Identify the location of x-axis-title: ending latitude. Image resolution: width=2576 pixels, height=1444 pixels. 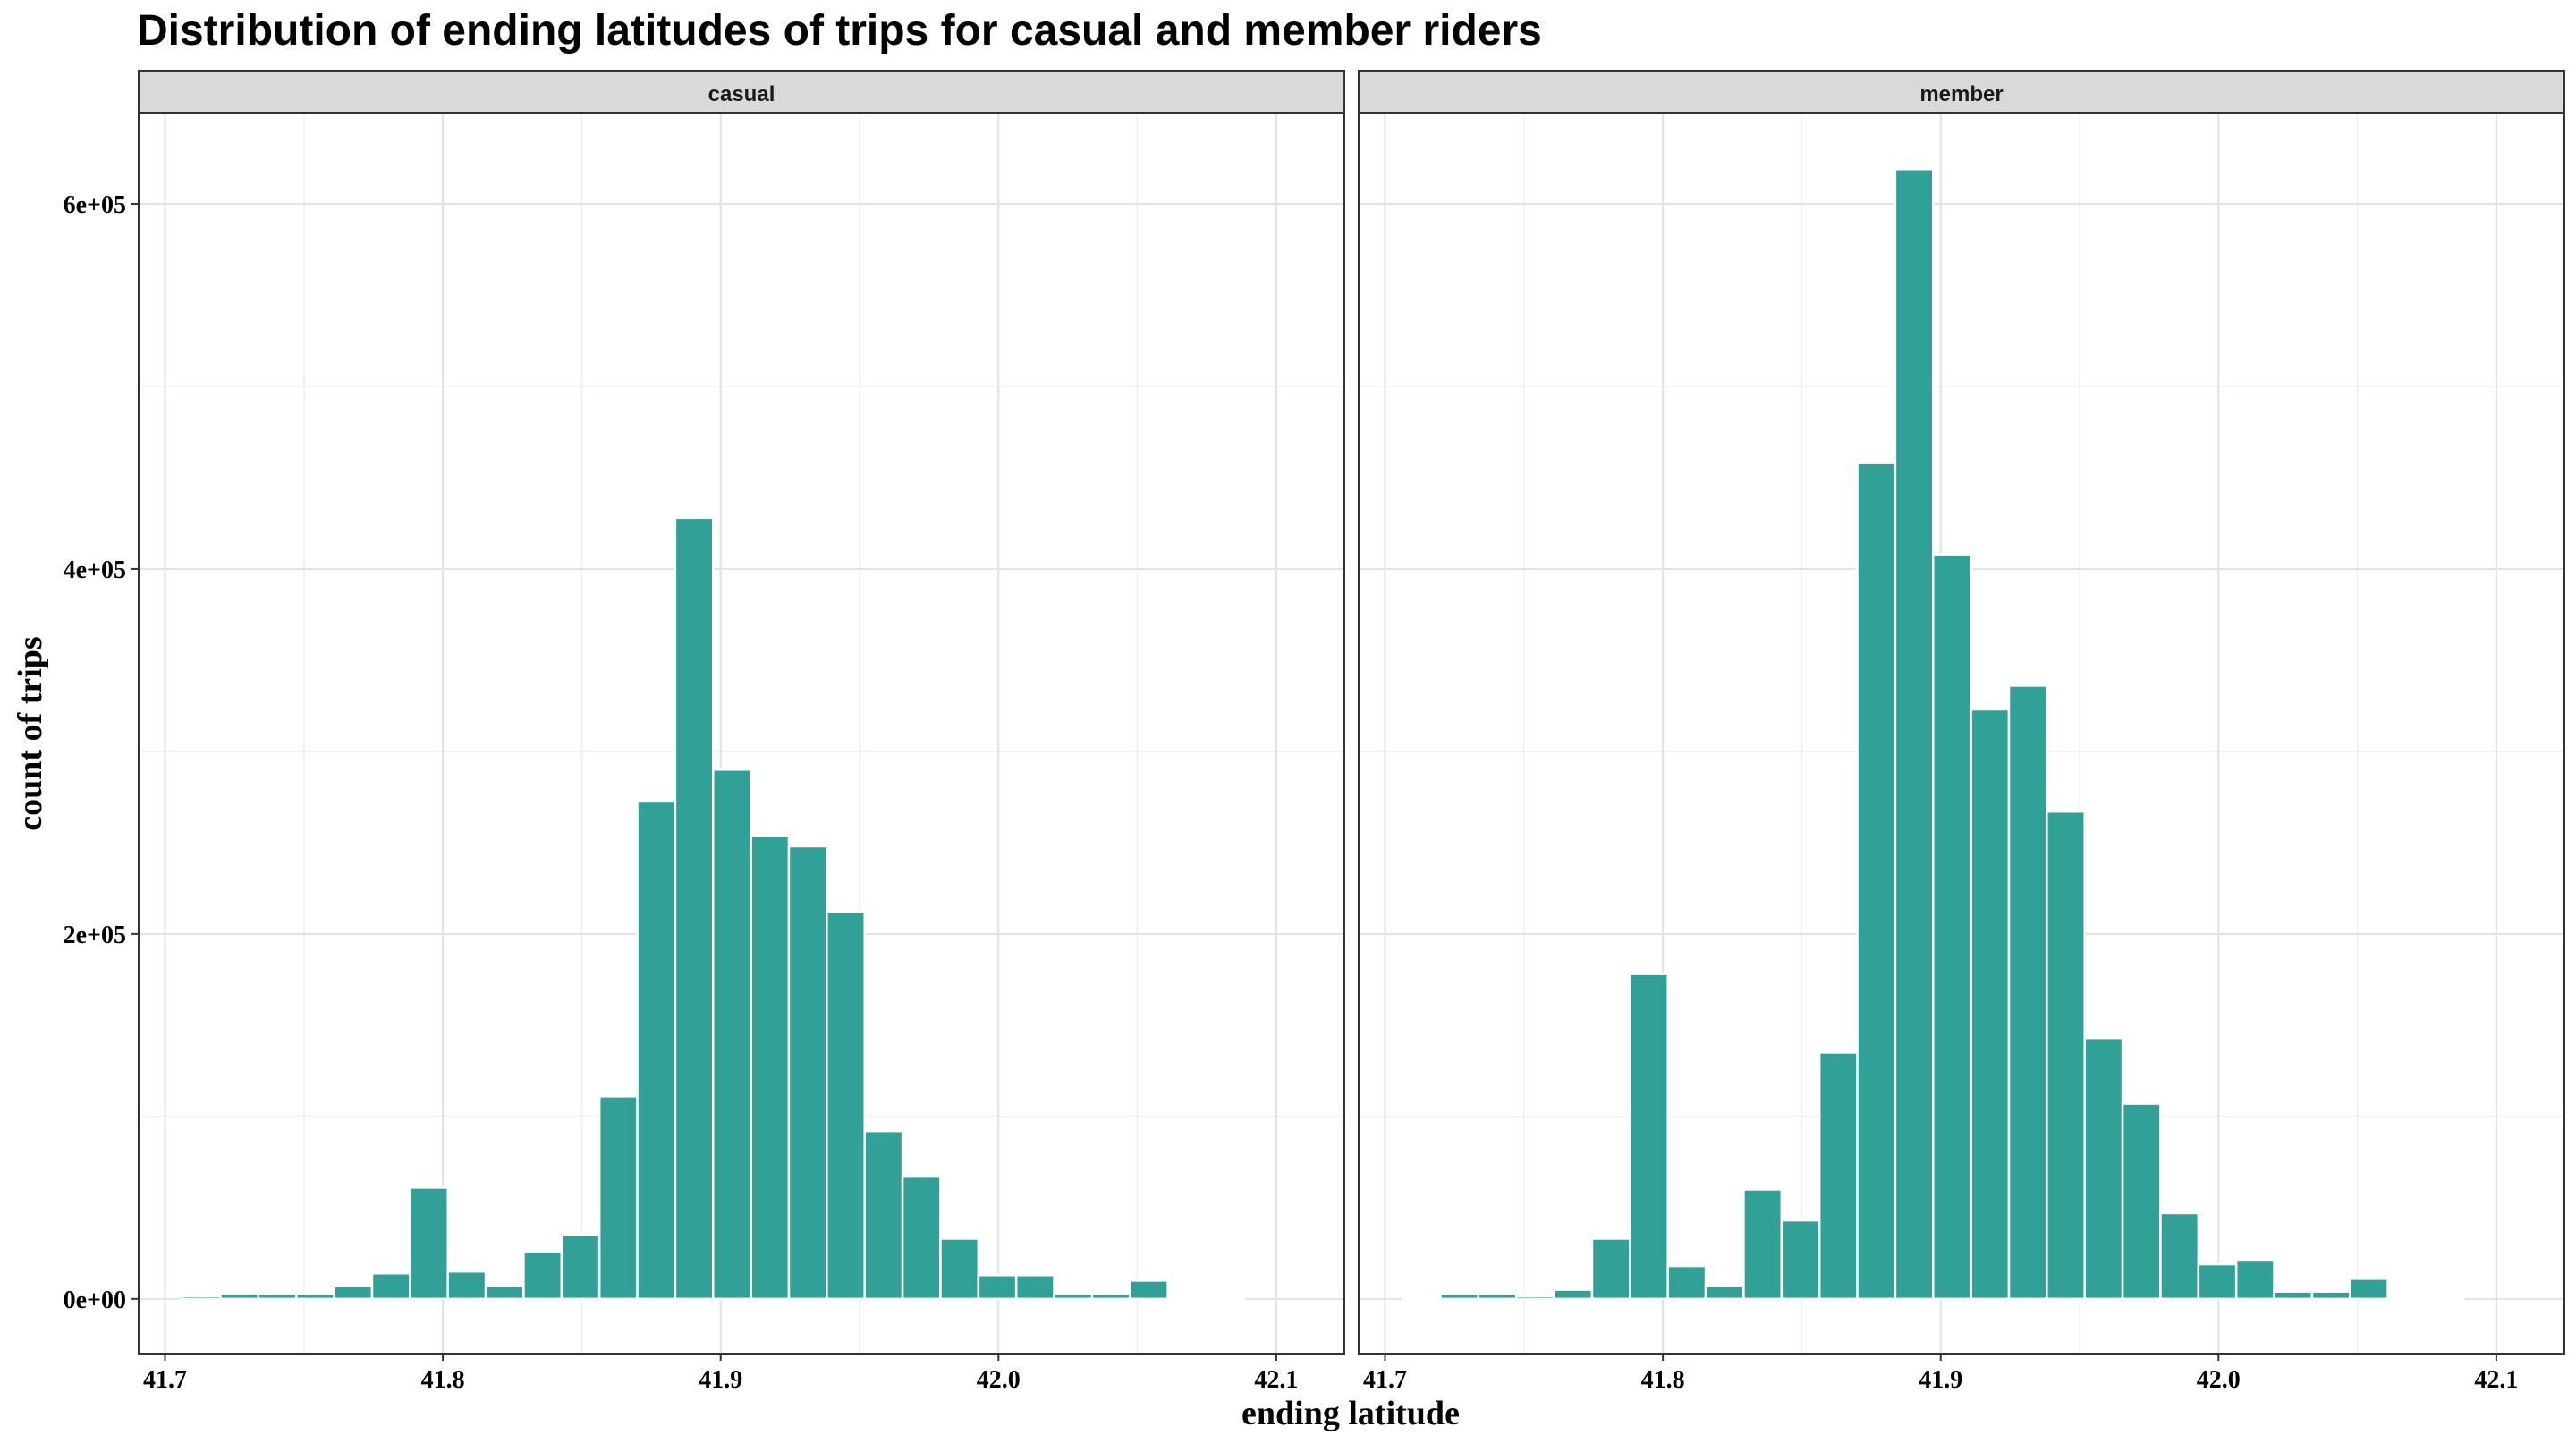
(1350, 1413).